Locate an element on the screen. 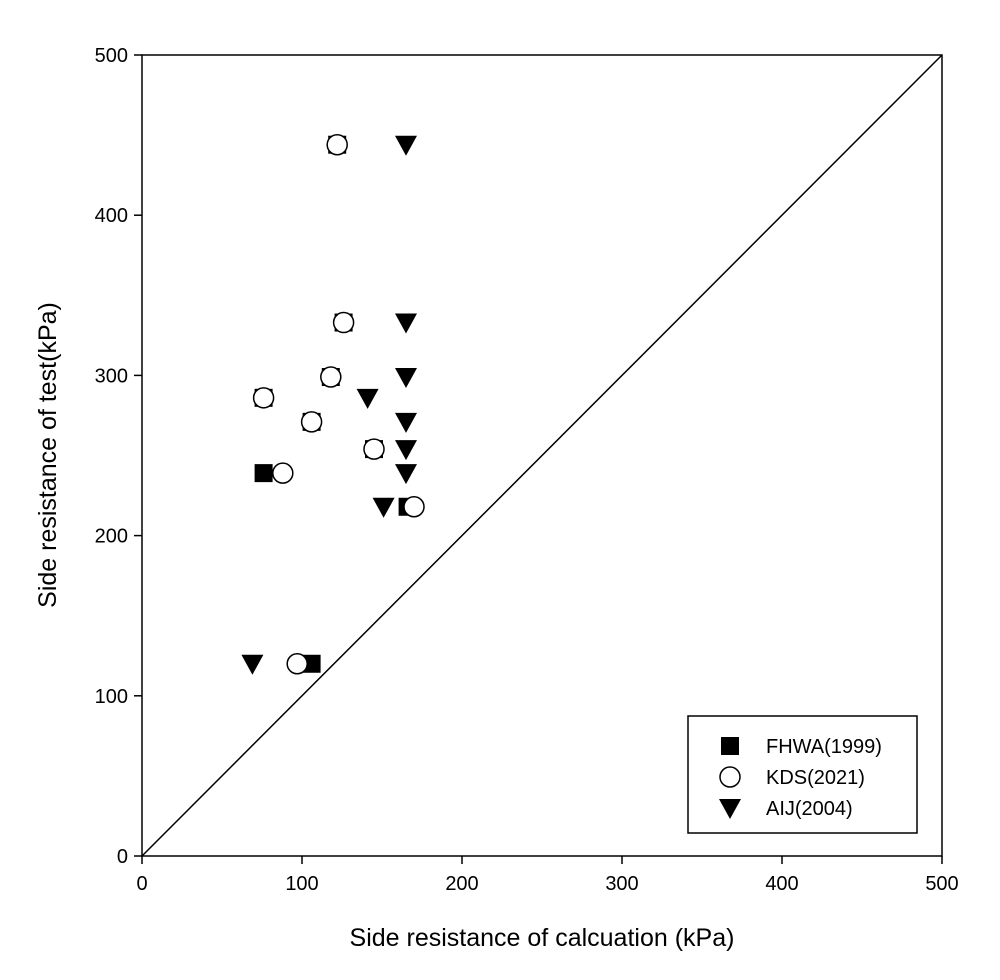 The image size is (1000, 980). x-tick-label: 200 is located at coordinates (461, 884).